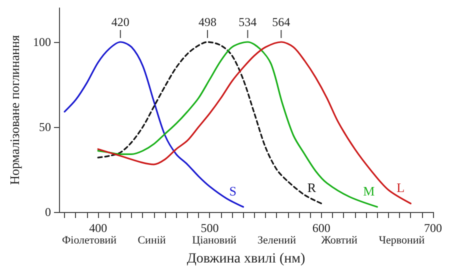 This screenshot has width=461, height=271. I want to click on text: Фіолетовий, so click(89, 240).